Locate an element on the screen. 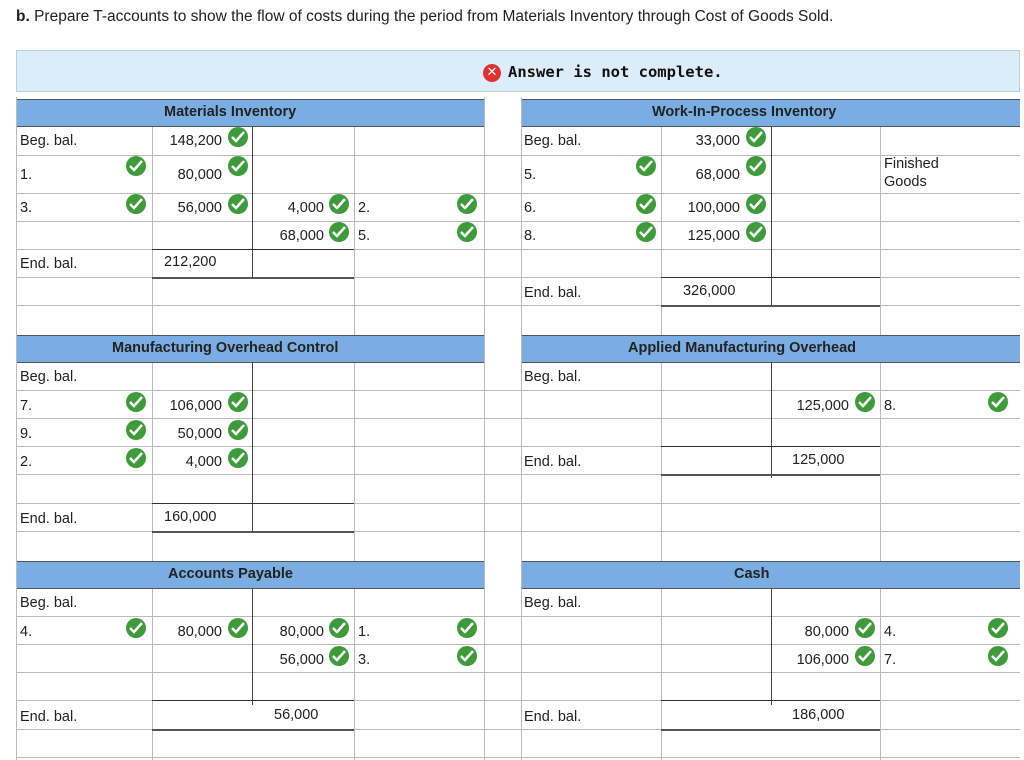  ap-credit-ref: 3. is located at coordinates (364, 660).